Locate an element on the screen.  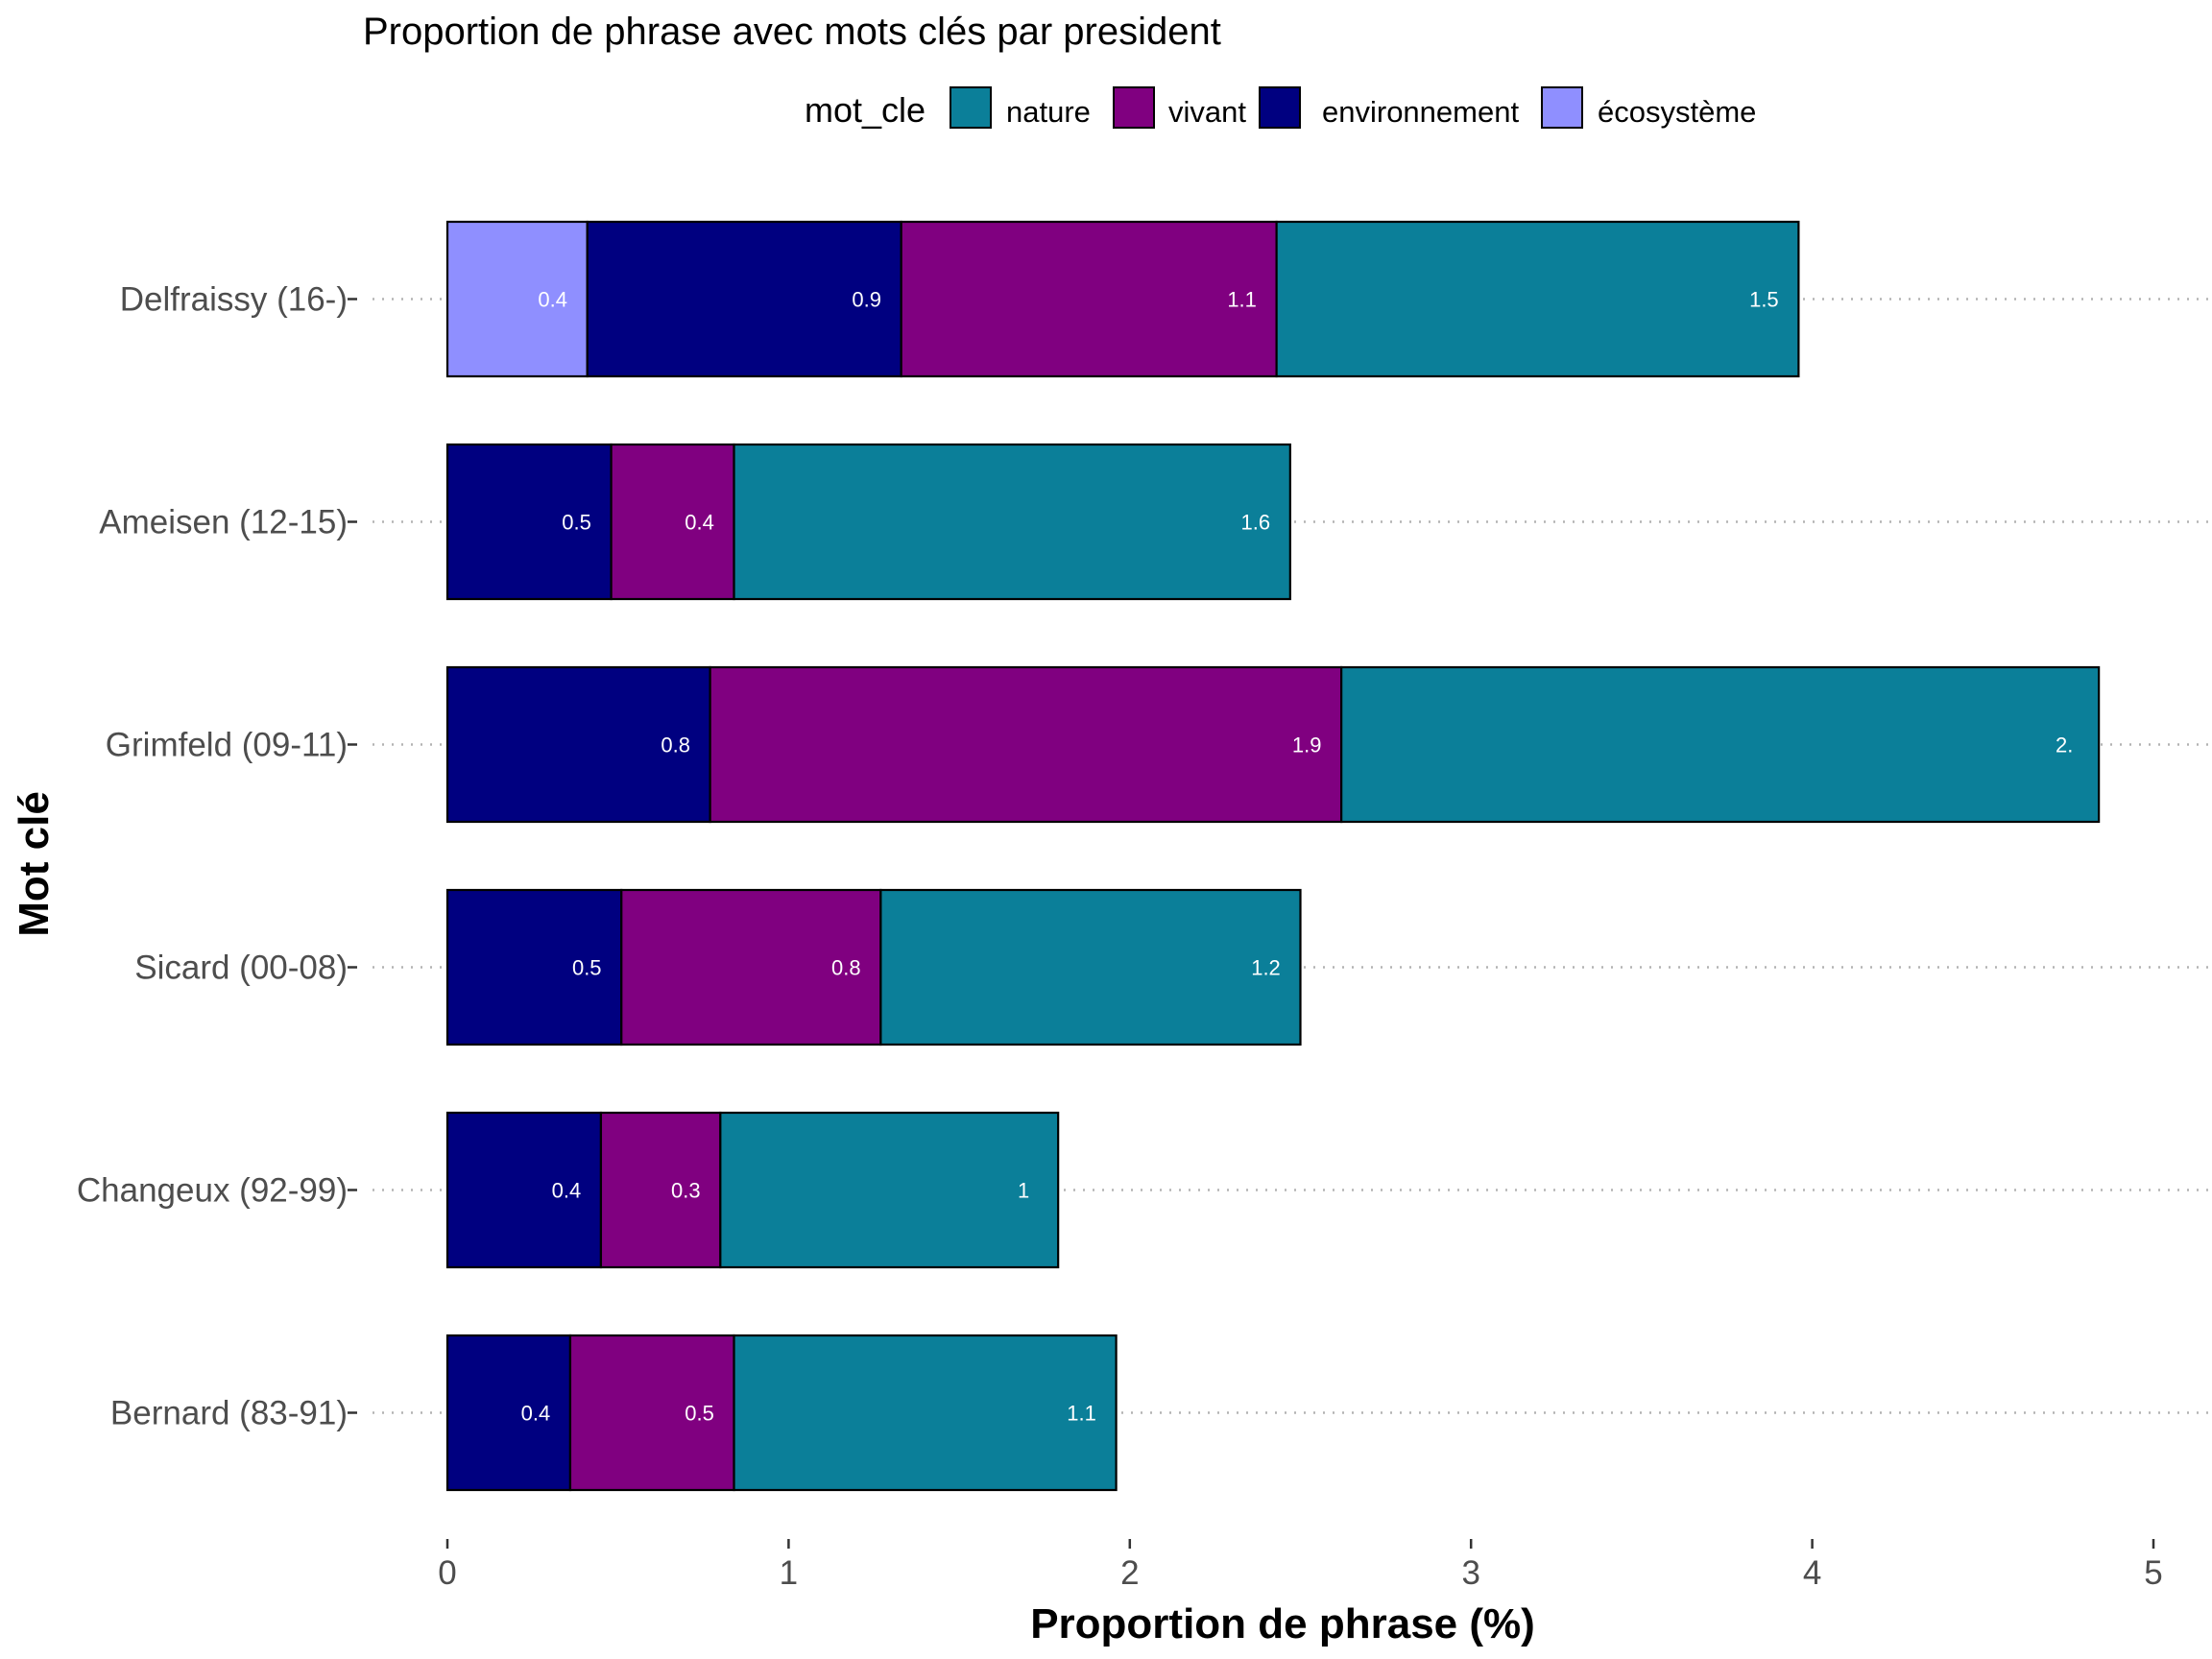
x-axis: 0 1 2 3 4 5 is located at coordinates (1300, 1565).